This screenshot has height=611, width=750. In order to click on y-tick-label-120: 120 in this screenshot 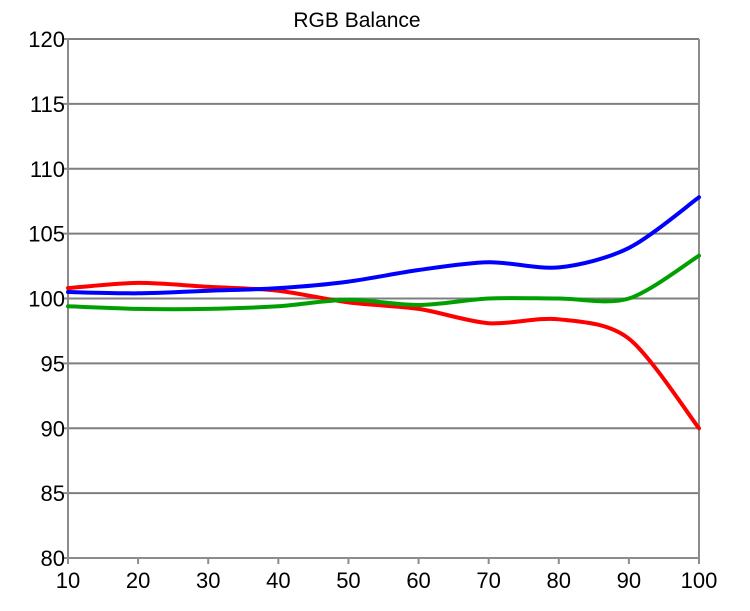, I will do `click(46, 39)`.